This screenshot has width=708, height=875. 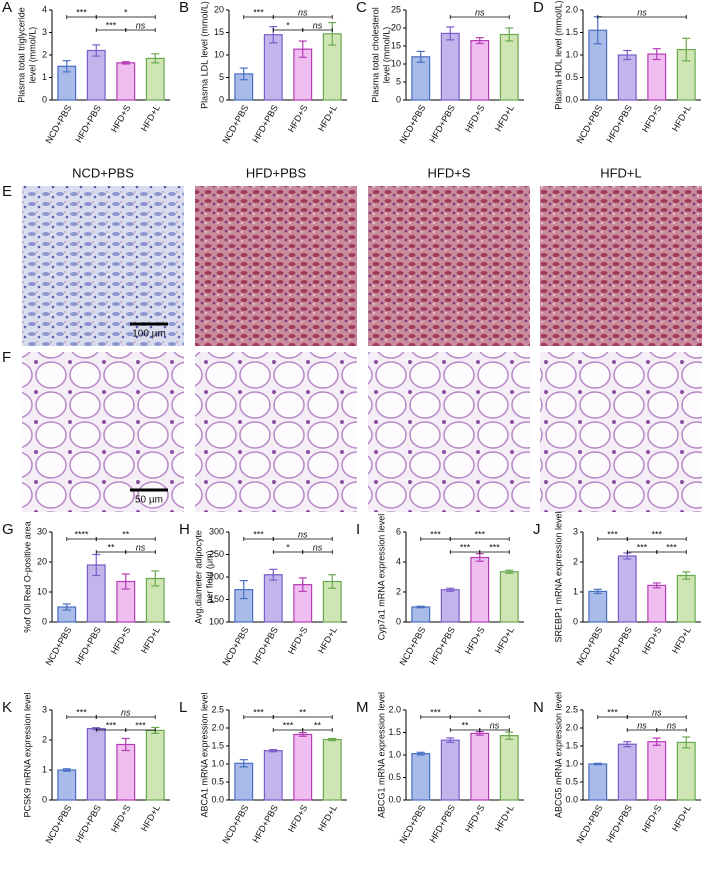 What do you see at coordinates (386, 55) in the screenshot?
I see `y-axis-label: level (mmol/L)` at bounding box center [386, 55].